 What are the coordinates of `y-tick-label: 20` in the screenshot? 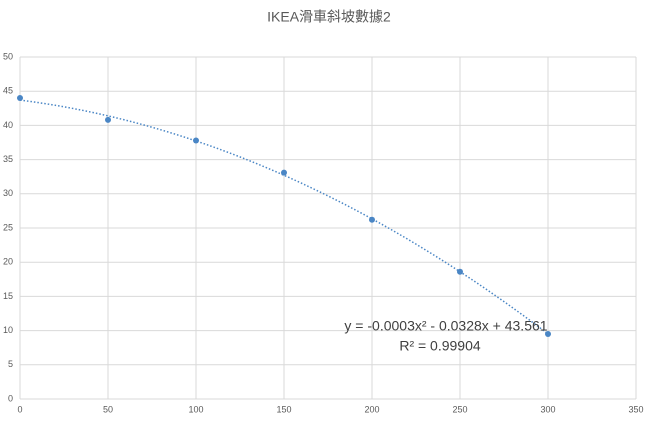 It's located at (8, 262).